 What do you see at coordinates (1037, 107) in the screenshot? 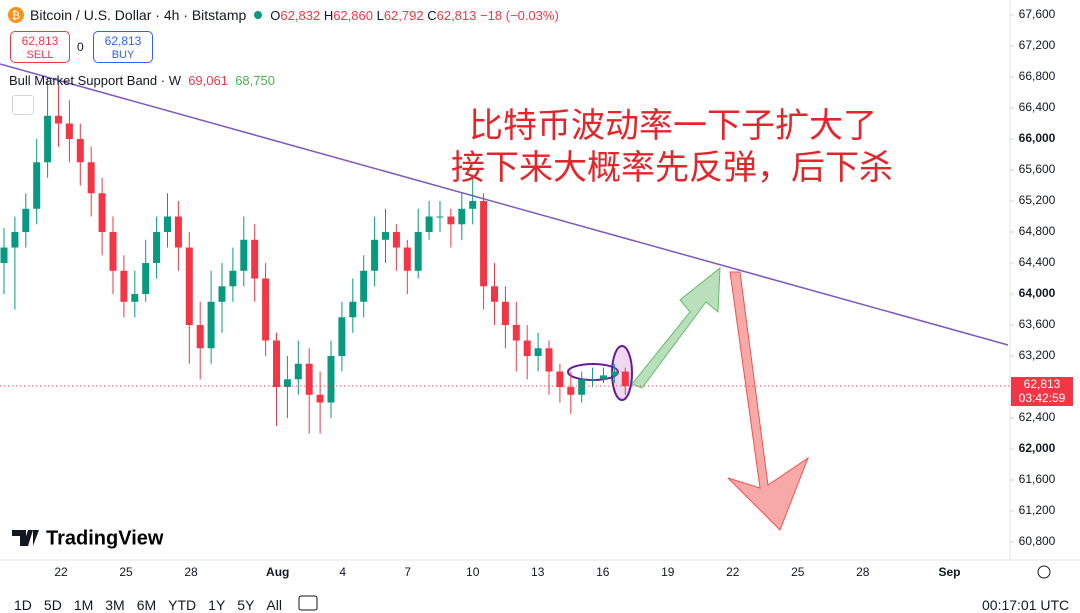
I see `y-tick-label: 66,400` at bounding box center [1037, 107].